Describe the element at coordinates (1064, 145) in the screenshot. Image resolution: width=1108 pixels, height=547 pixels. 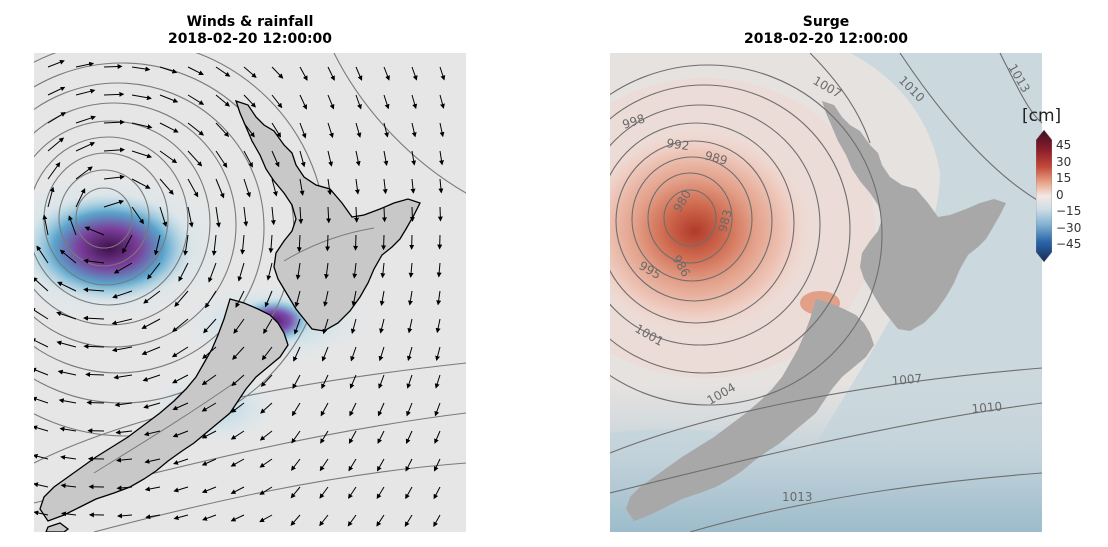
I see `colorbar-tick: 45` at that location.